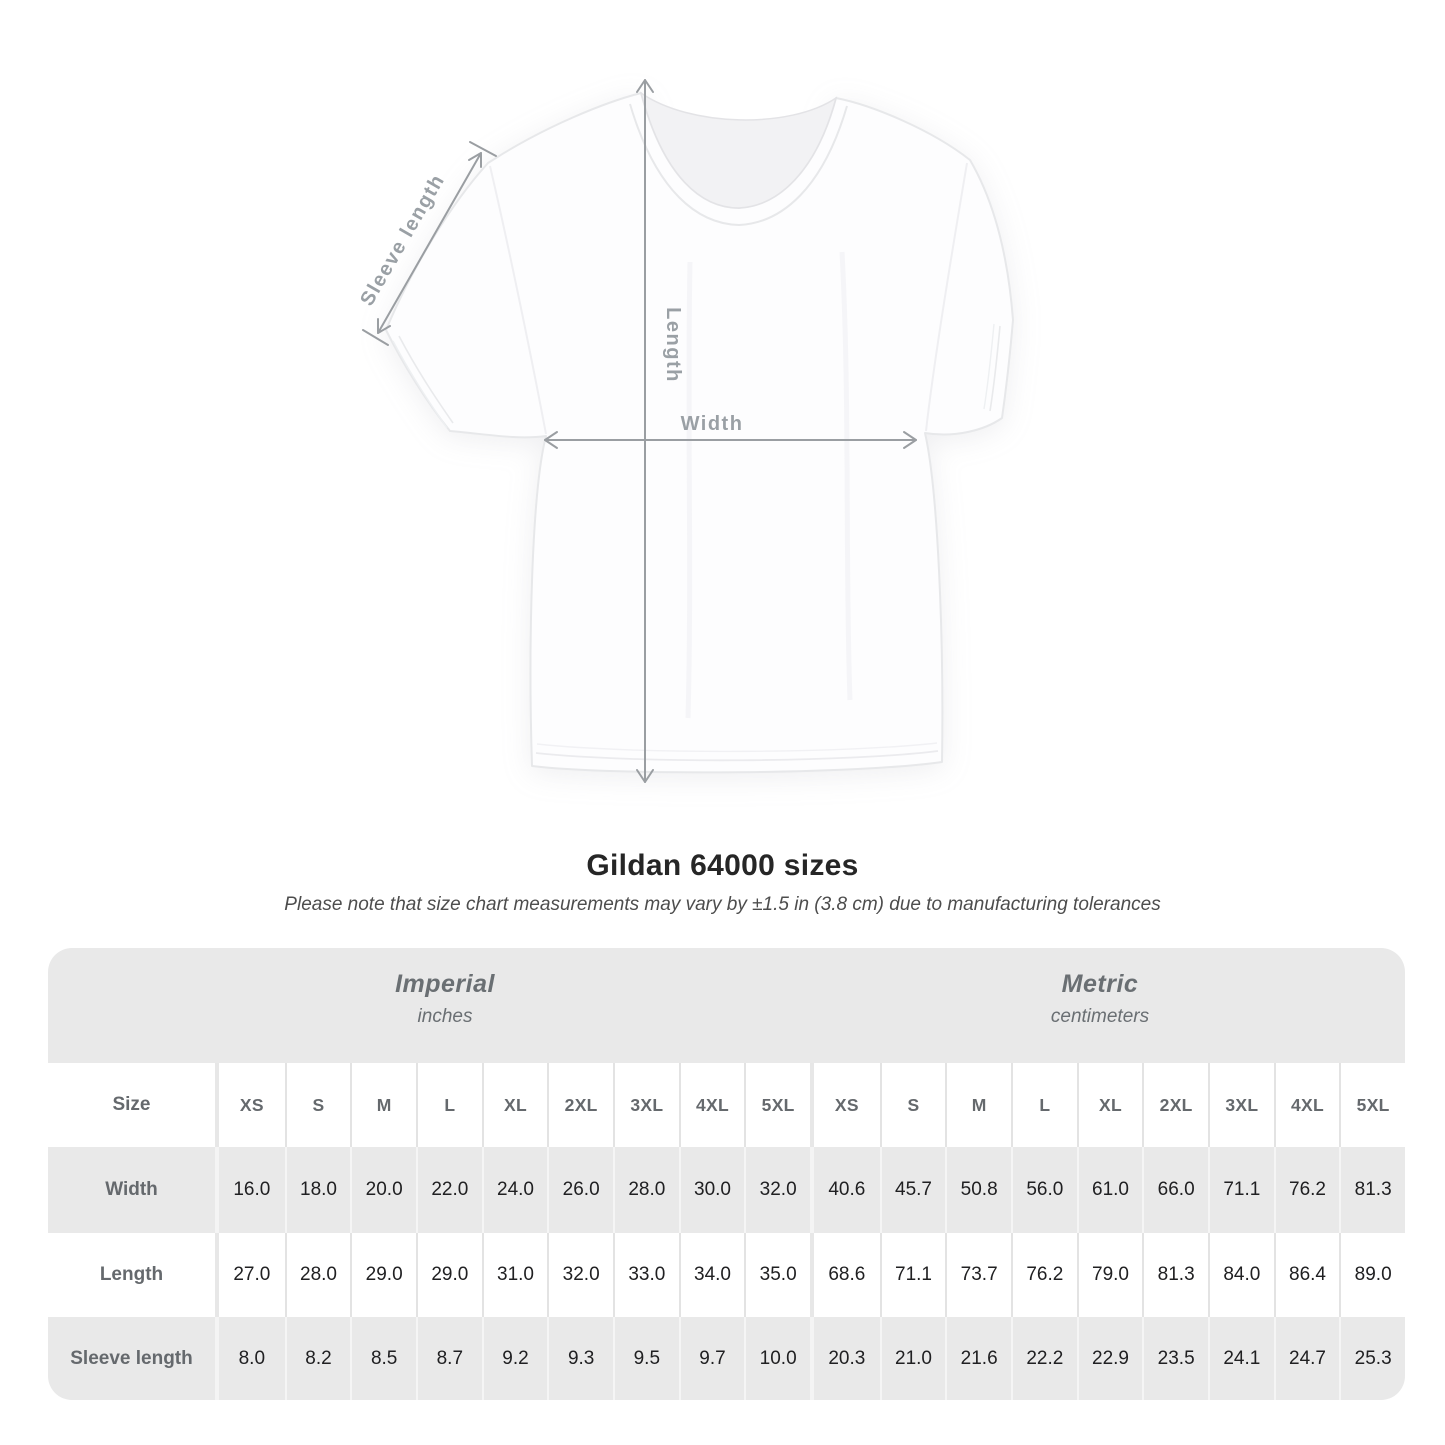  What do you see at coordinates (912, 1275) in the screenshot?
I see `value-length-metric-S: 71.1` at bounding box center [912, 1275].